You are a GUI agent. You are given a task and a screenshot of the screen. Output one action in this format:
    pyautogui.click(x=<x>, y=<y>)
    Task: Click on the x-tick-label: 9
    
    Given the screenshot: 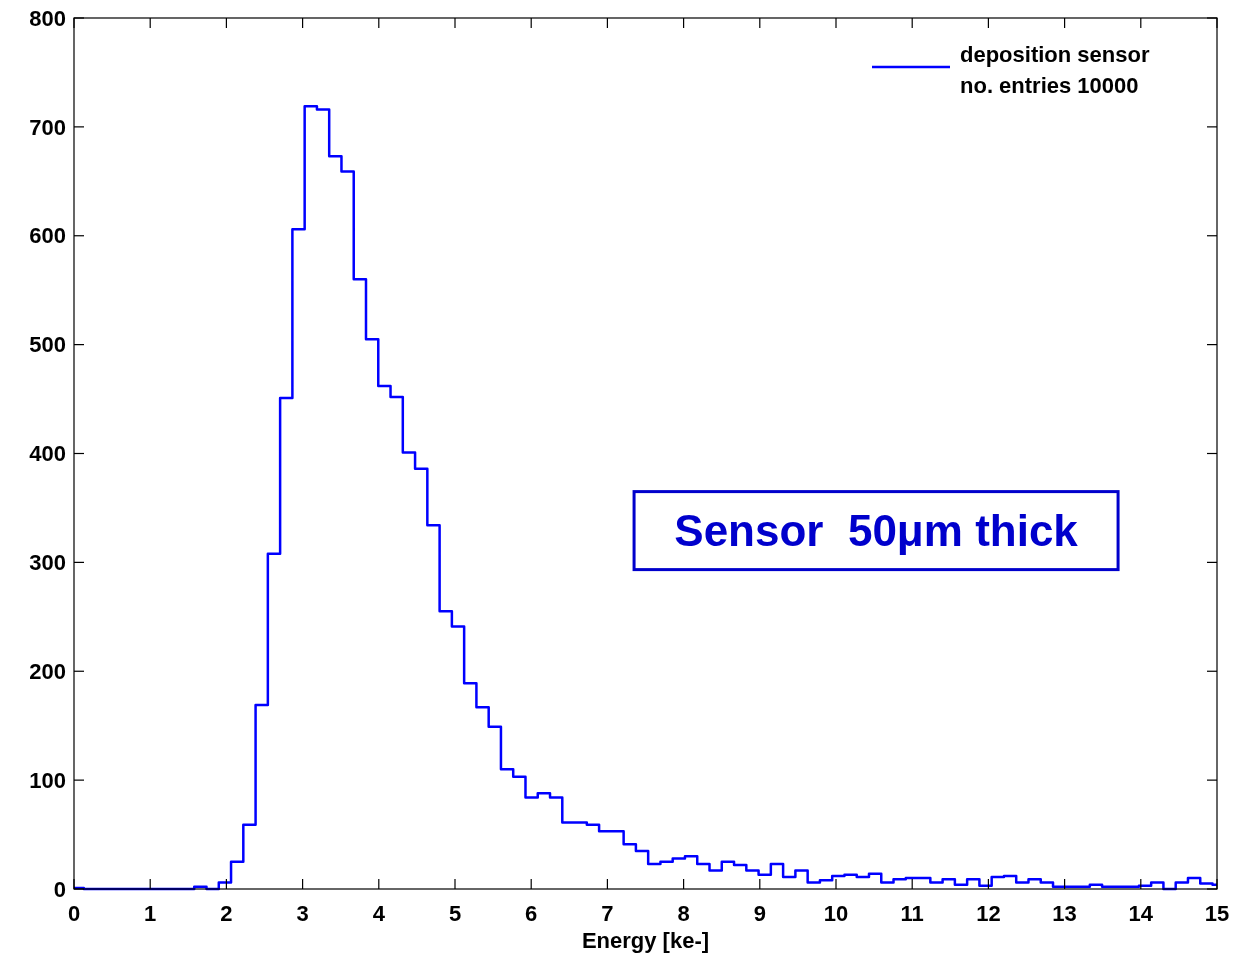 What is the action you would take?
    pyautogui.click(x=759, y=913)
    